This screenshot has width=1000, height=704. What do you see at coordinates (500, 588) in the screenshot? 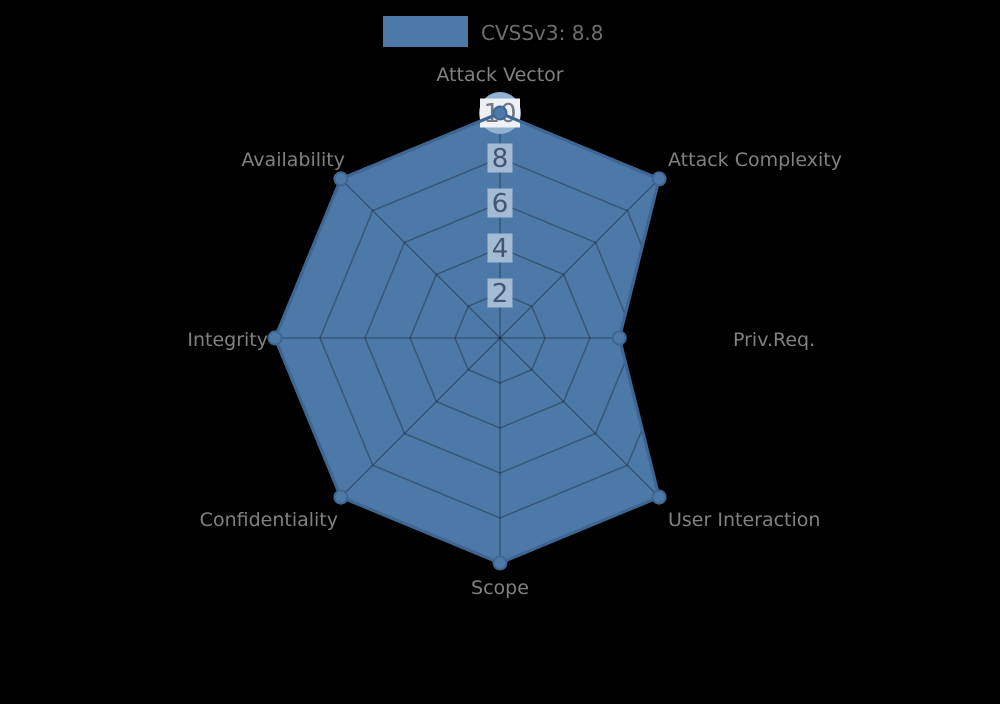
I see `axis-label-scope: Scope` at bounding box center [500, 588].